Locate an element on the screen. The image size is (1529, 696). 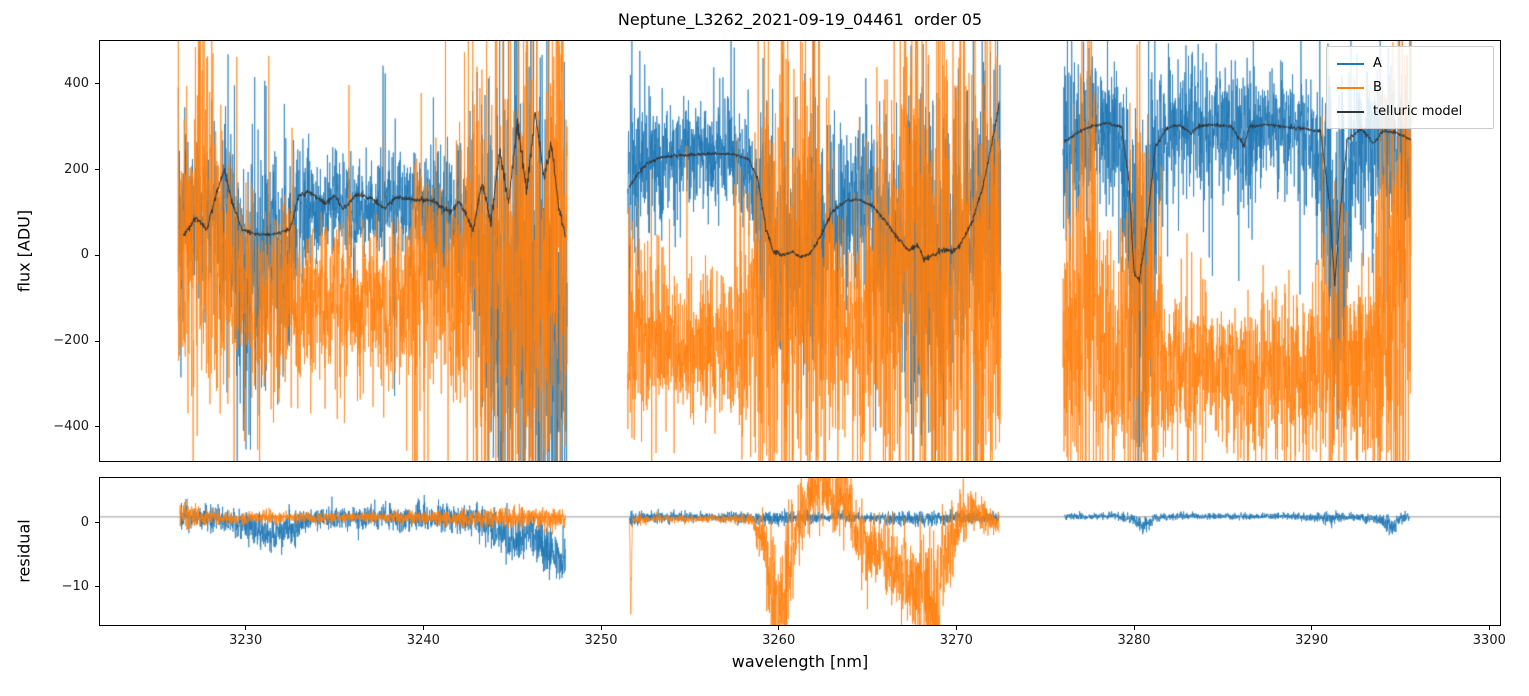
legend-item-1: B is located at coordinates (1410, 87).